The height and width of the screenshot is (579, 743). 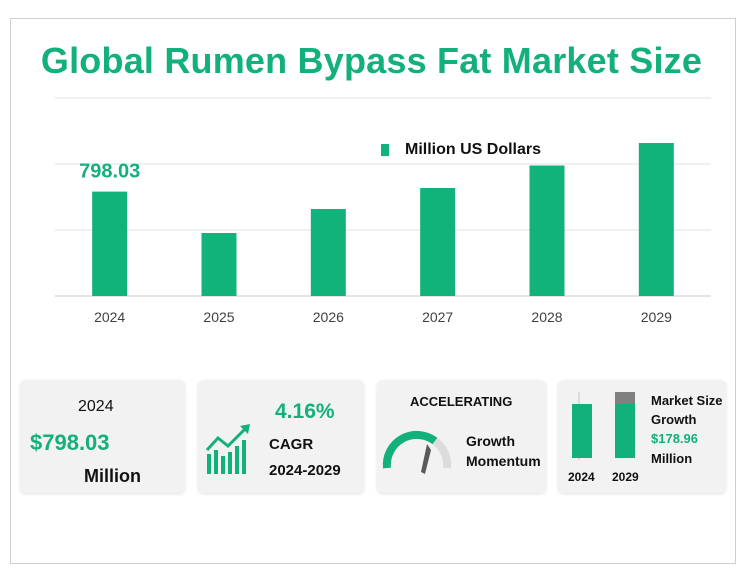 I want to click on growth-bar-end, so click(x=625, y=430).